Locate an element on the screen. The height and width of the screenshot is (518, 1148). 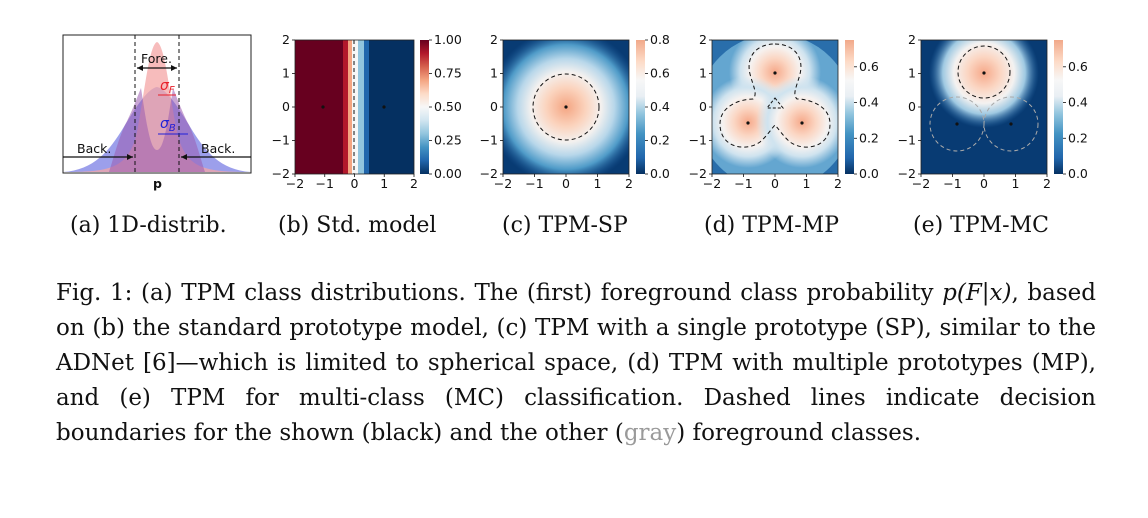
caption-text-3: ) foreground classes. is located at coordinates (799, 433).